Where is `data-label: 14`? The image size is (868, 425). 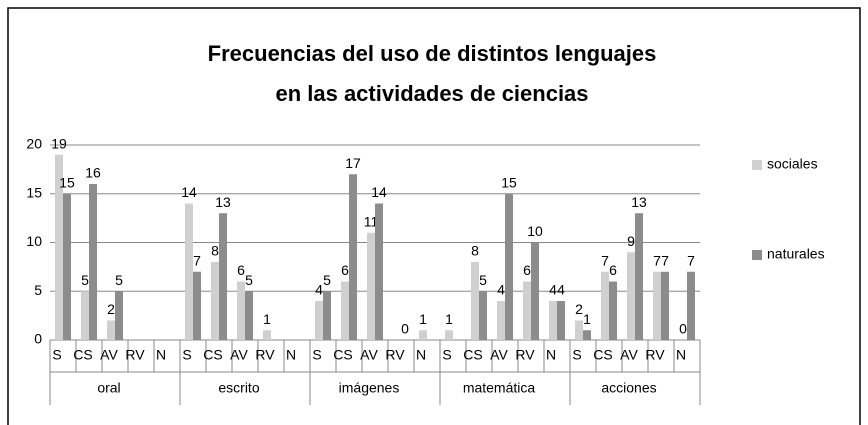
data-label: 14 is located at coordinates (379, 192).